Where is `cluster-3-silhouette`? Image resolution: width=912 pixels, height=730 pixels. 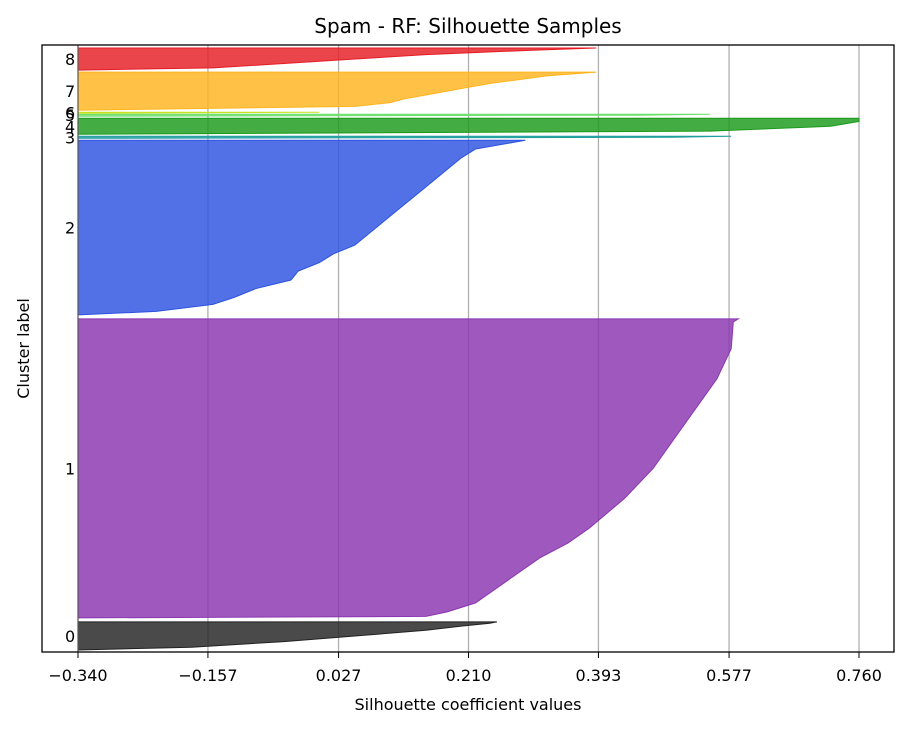
cluster-3-silhouette is located at coordinates (404, 137).